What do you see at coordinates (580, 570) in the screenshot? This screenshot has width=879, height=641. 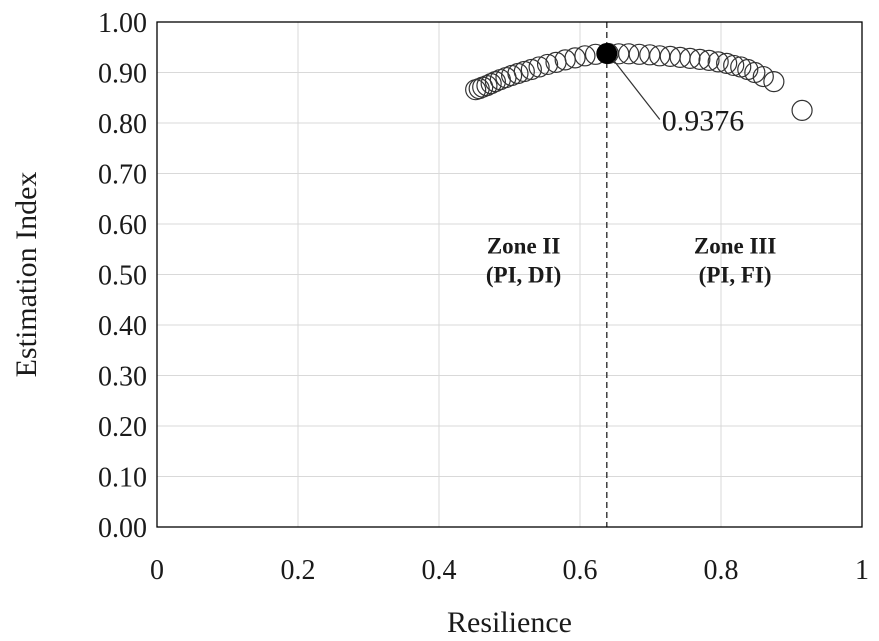 I see `x-tick-label: 0.6` at bounding box center [580, 570].